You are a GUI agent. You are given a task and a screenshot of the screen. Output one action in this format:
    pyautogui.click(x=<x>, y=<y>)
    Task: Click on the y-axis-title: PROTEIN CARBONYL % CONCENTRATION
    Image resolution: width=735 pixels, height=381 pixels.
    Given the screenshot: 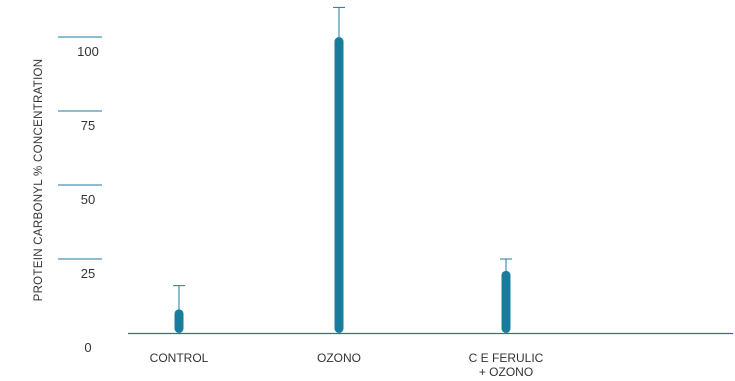 What is the action you would take?
    pyautogui.click(x=39, y=180)
    